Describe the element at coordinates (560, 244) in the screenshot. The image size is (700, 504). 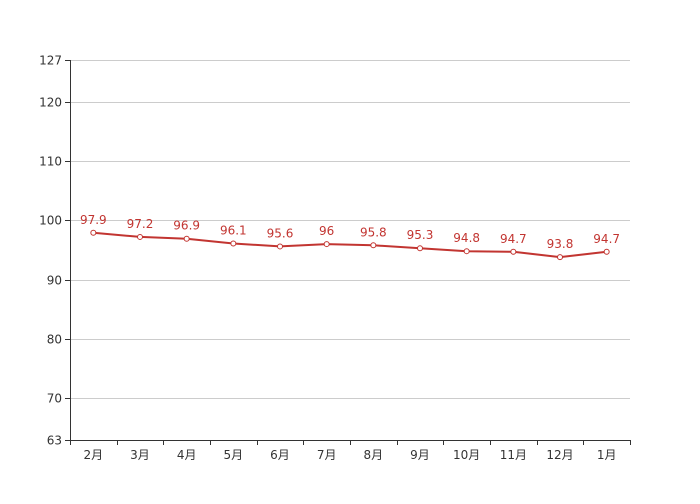
I see `data-label: 93.8` at that location.